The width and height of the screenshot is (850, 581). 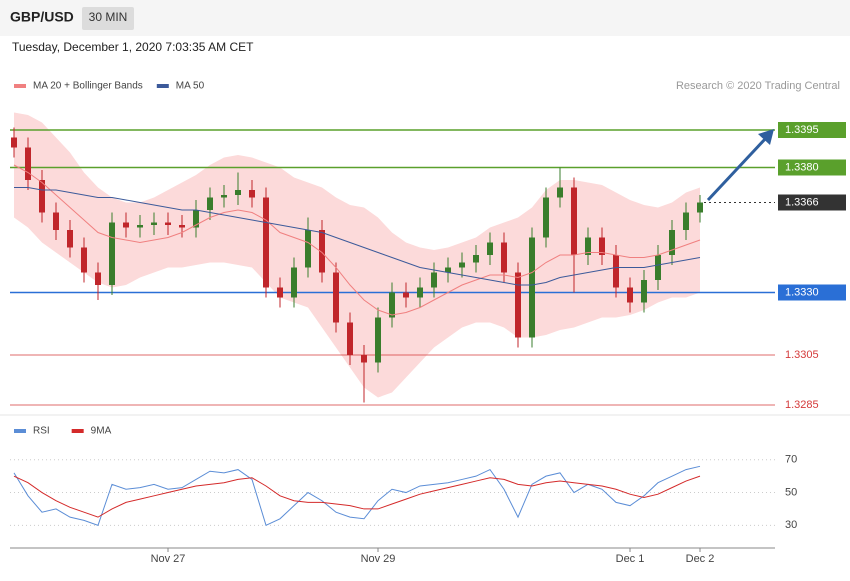 I want to click on ma-line, so click(x=357, y=236).